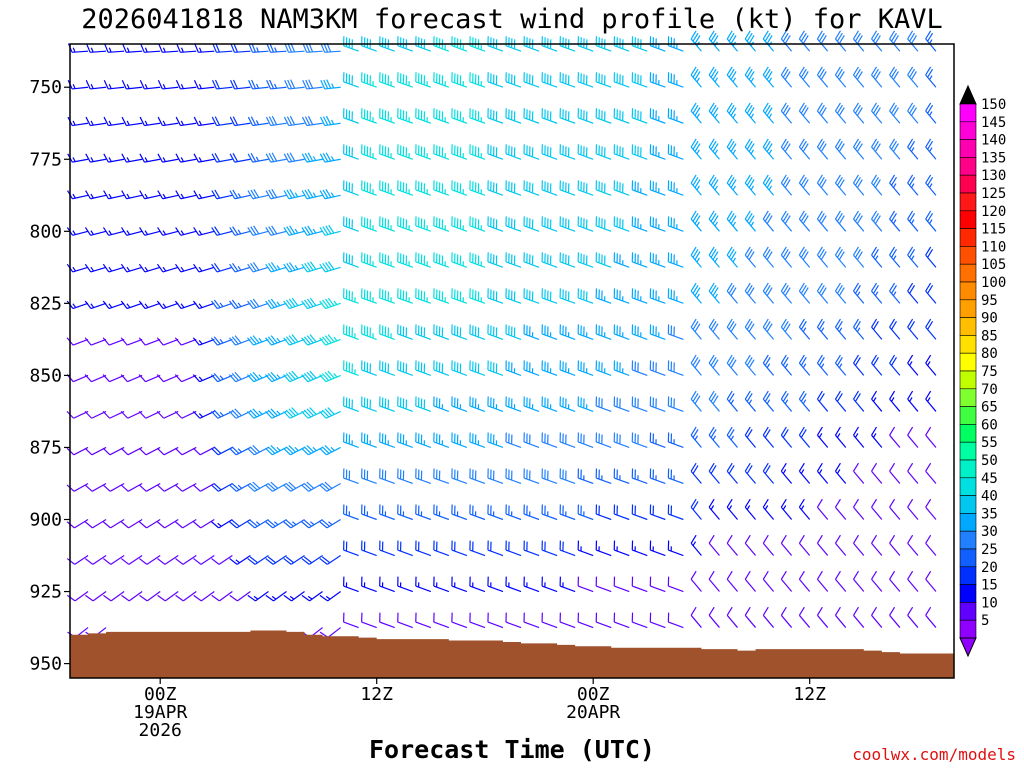 The width and height of the screenshot is (1024, 768). Describe the element at coordinates (968, 202) in the screenshot. I see `colorbar-cell` at that location.